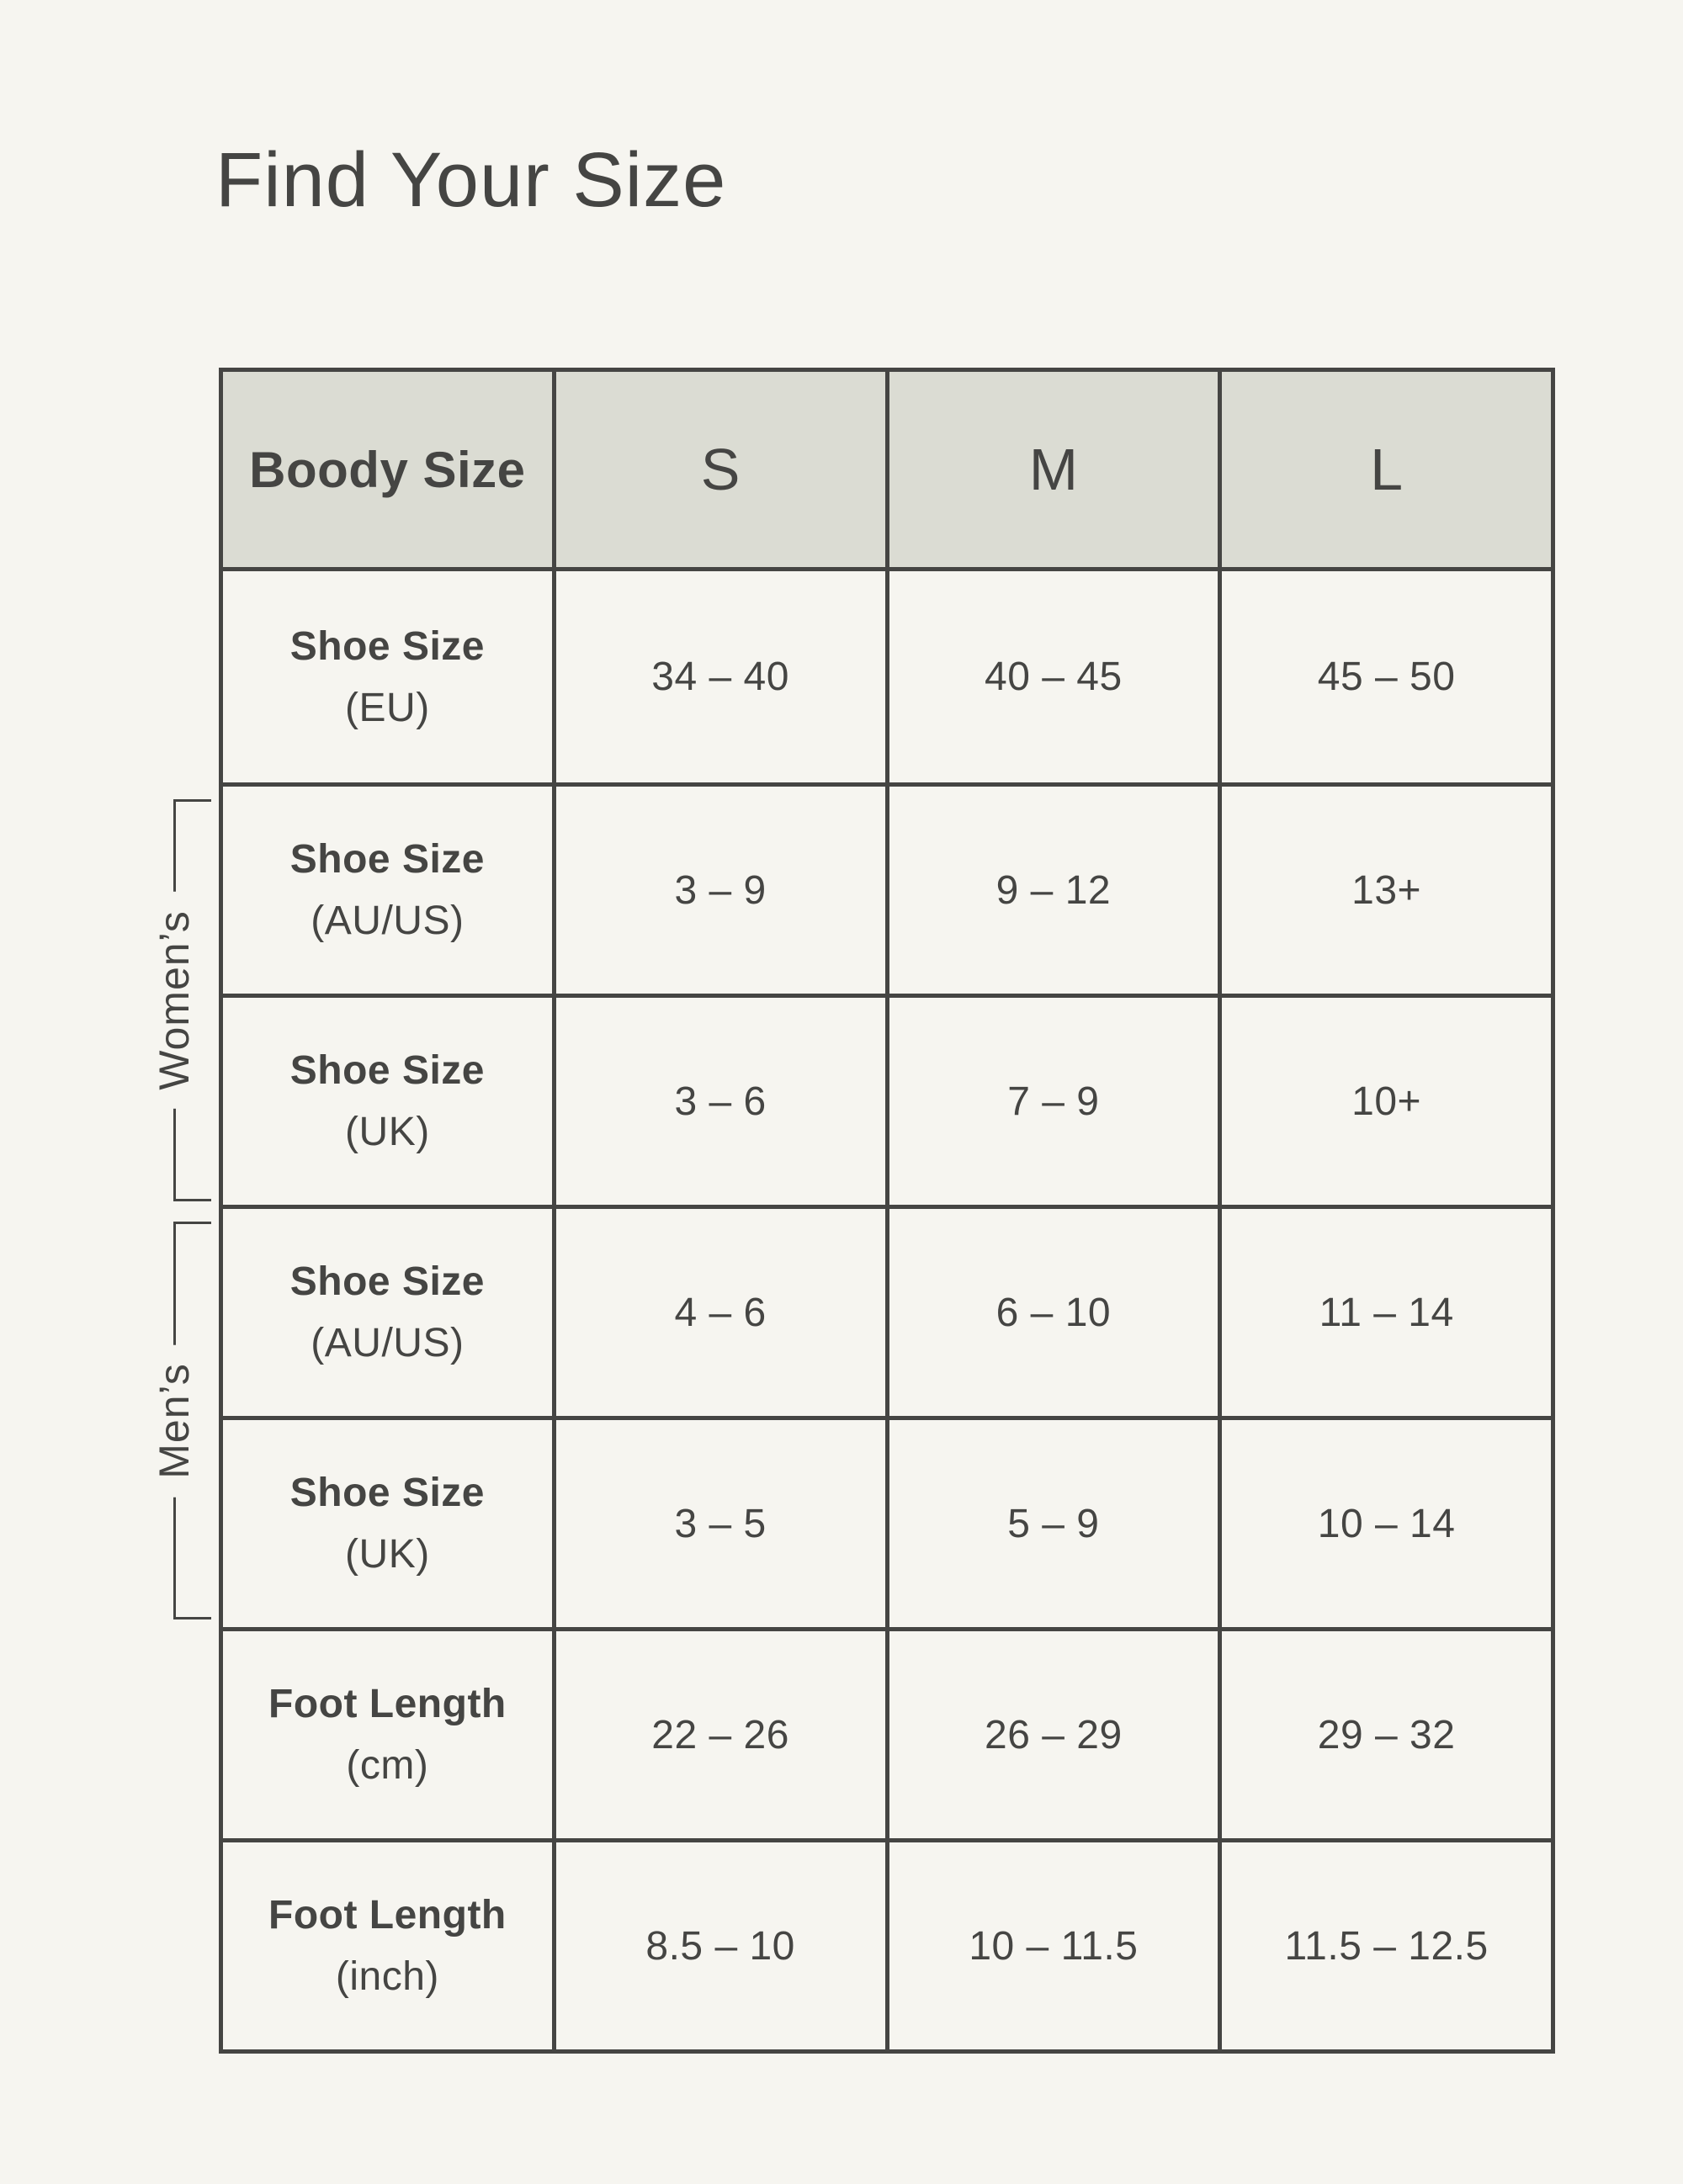 This screenshot has width=1683, height=2184. What do you see at coordinates (1054, 1524) in the screenshot?
I see `cell-value: 5 – 9` at bounding box center [1054, 1524].